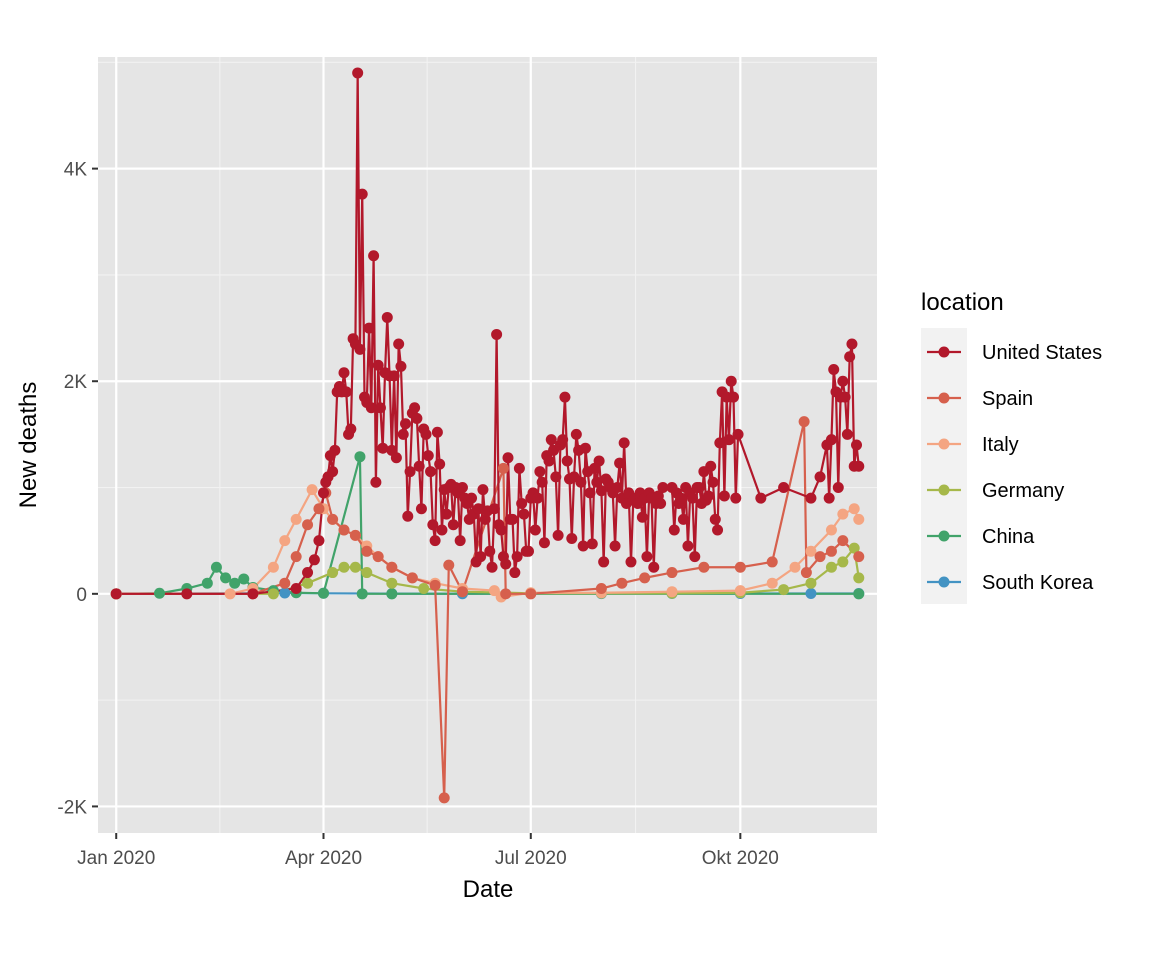 This screenshot has height=960, width=1152. Describe the element at coordinates (1007, 399) in the screenshot. I see `legend-label: Spain` at that location.